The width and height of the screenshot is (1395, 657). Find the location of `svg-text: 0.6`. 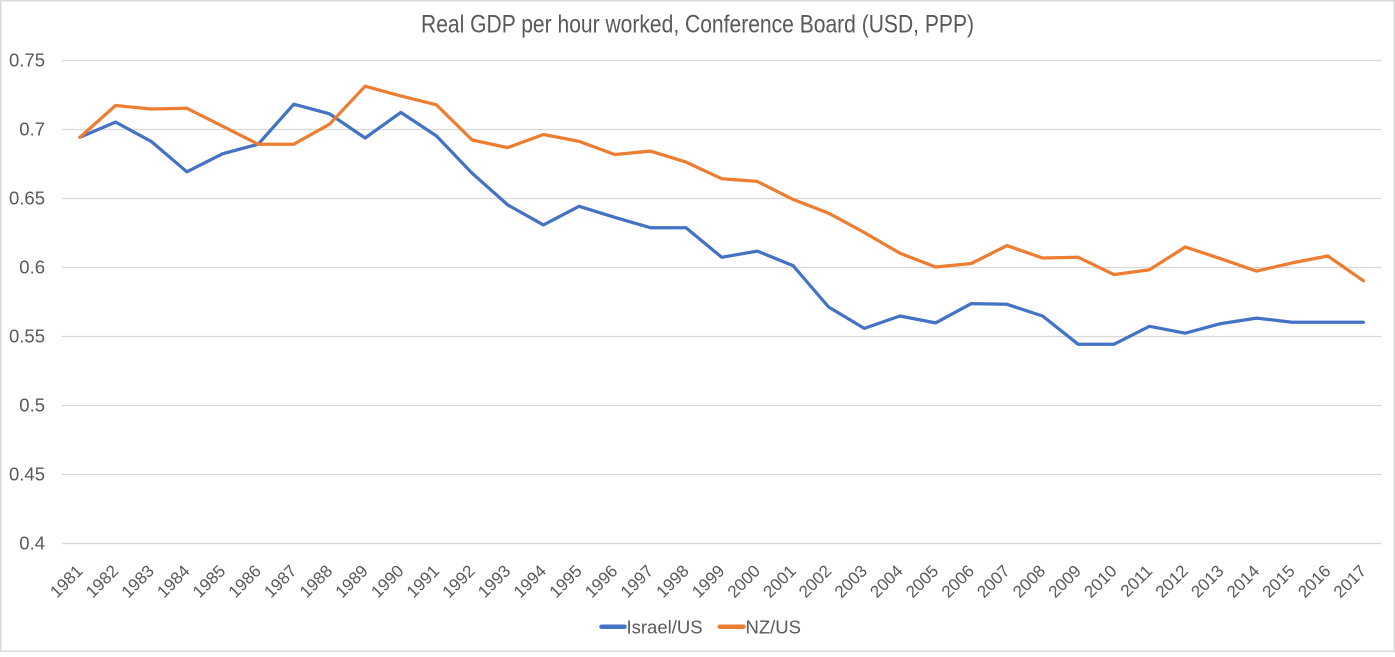

svg-text: 0.6 is located at coordinates (32, 266).